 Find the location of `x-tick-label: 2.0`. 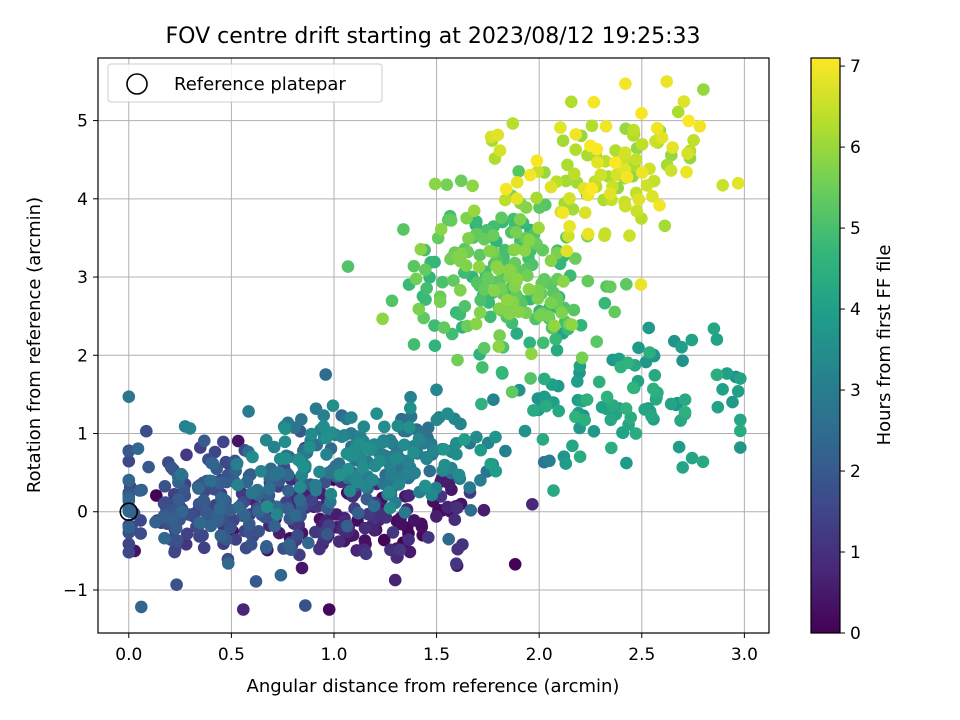

x-tick-label: 2.0 is located at coordinates (539, 655).